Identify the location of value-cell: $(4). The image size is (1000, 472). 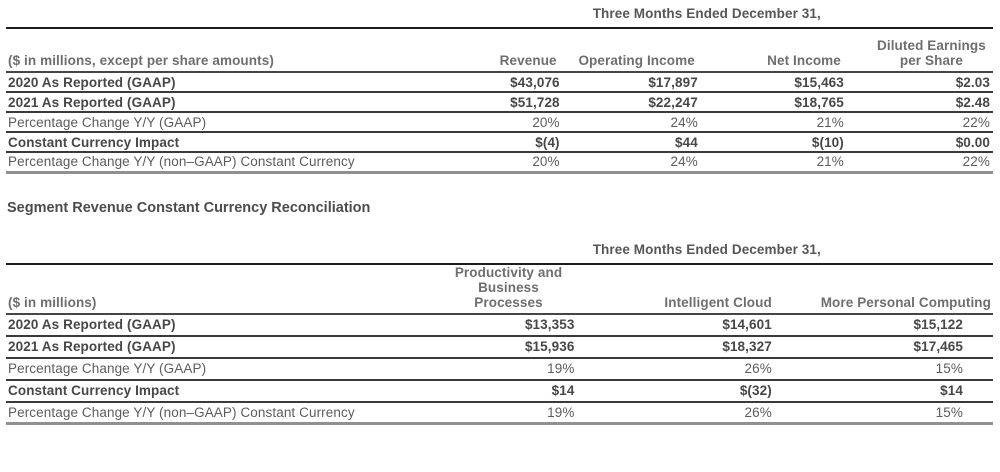
(547, 142).